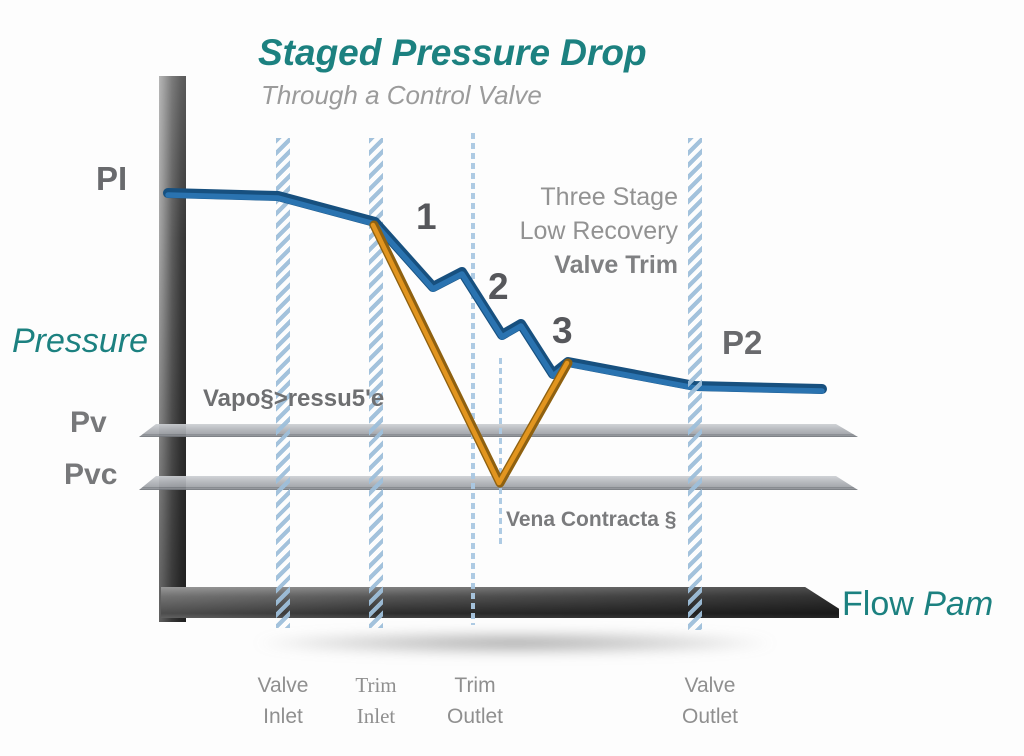  Describe the element at coordinates (112, 178) in the screenshot. I see `p1-label: PI` at that location.